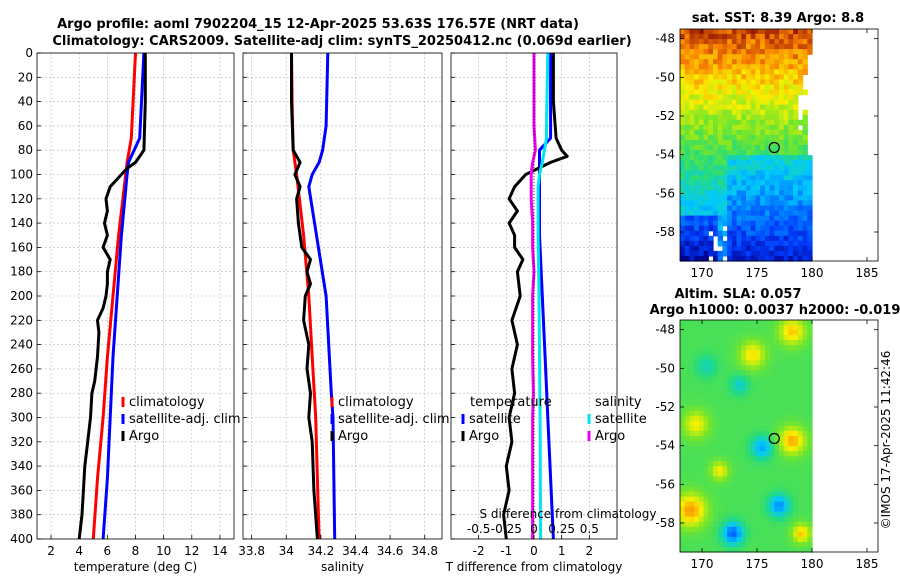 This screenshot has width=900, height=580. I want to click on y-tick-label: 40, so click(25, 102).